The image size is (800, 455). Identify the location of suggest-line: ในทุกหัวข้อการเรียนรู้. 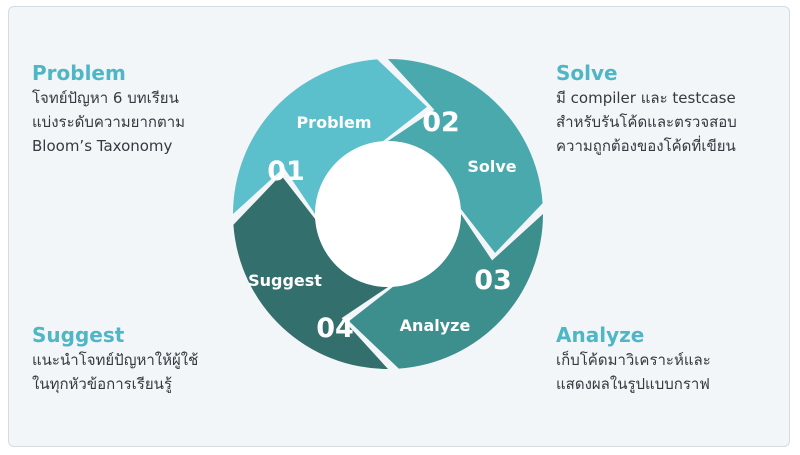
(102, 384).